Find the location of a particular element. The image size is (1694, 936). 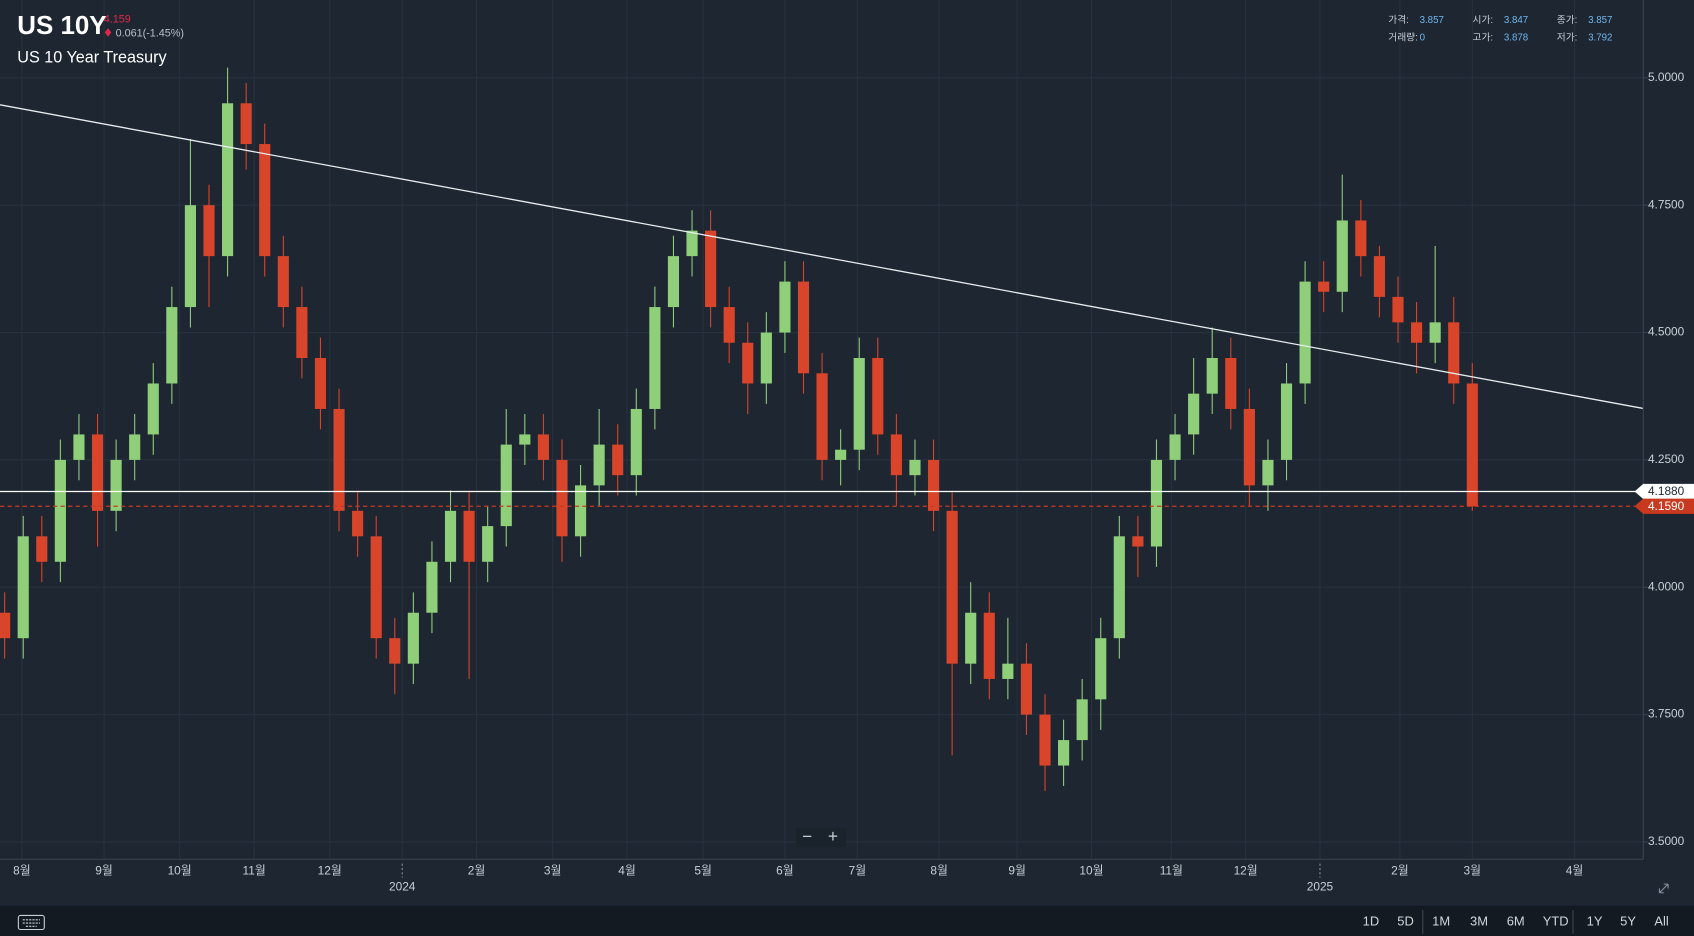

x-tick-label: 11월 is located at coordinates (1171, 870).